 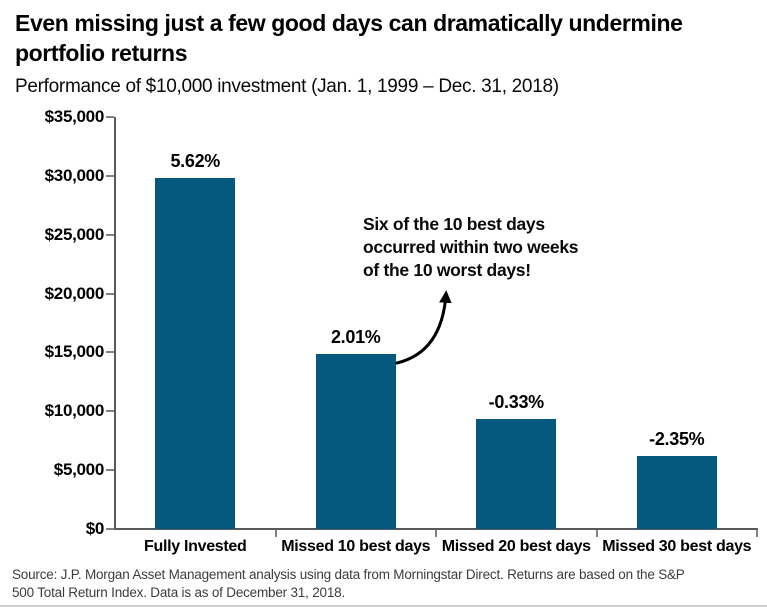 What do you see at coordinates (115, 323) in the screenshot?
I see `y-axis-line` at bounding box center [115, 323].